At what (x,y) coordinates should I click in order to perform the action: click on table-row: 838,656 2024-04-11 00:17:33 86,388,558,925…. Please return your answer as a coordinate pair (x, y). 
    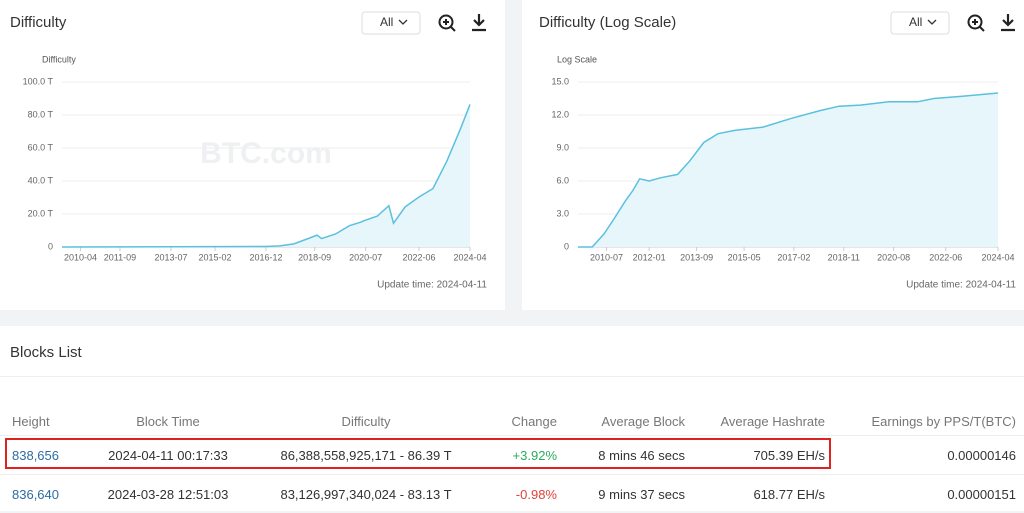
    Looking at the image, I should click on (512, 454).